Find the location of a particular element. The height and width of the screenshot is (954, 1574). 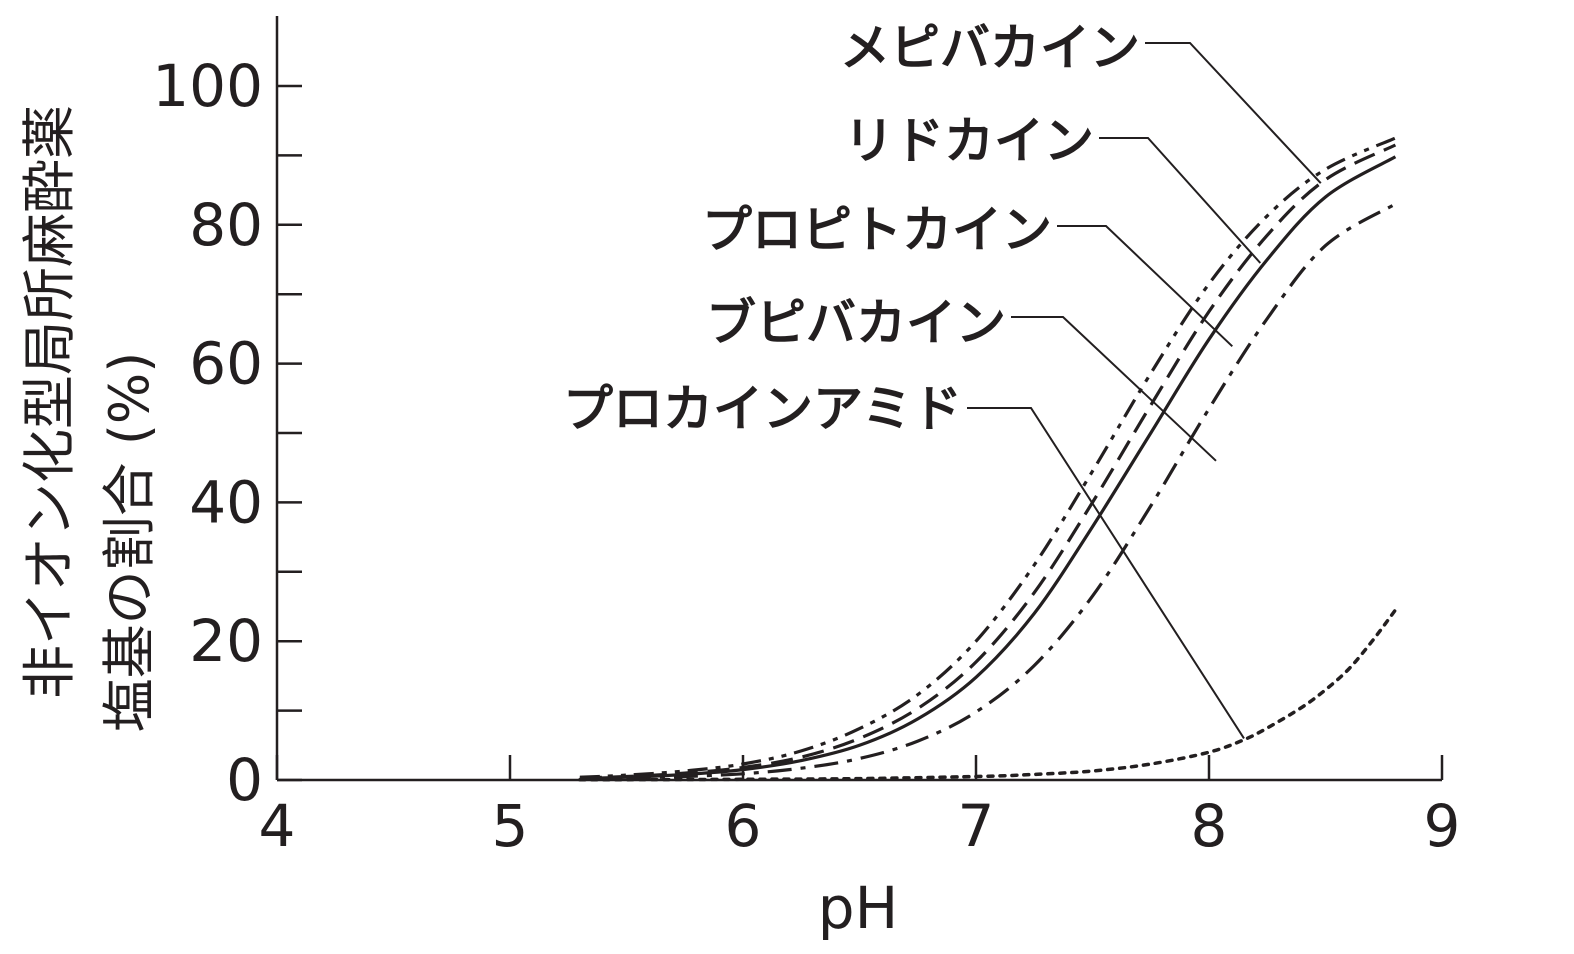

x-tick-label-7: 7 is located at coordinates (976, 826).